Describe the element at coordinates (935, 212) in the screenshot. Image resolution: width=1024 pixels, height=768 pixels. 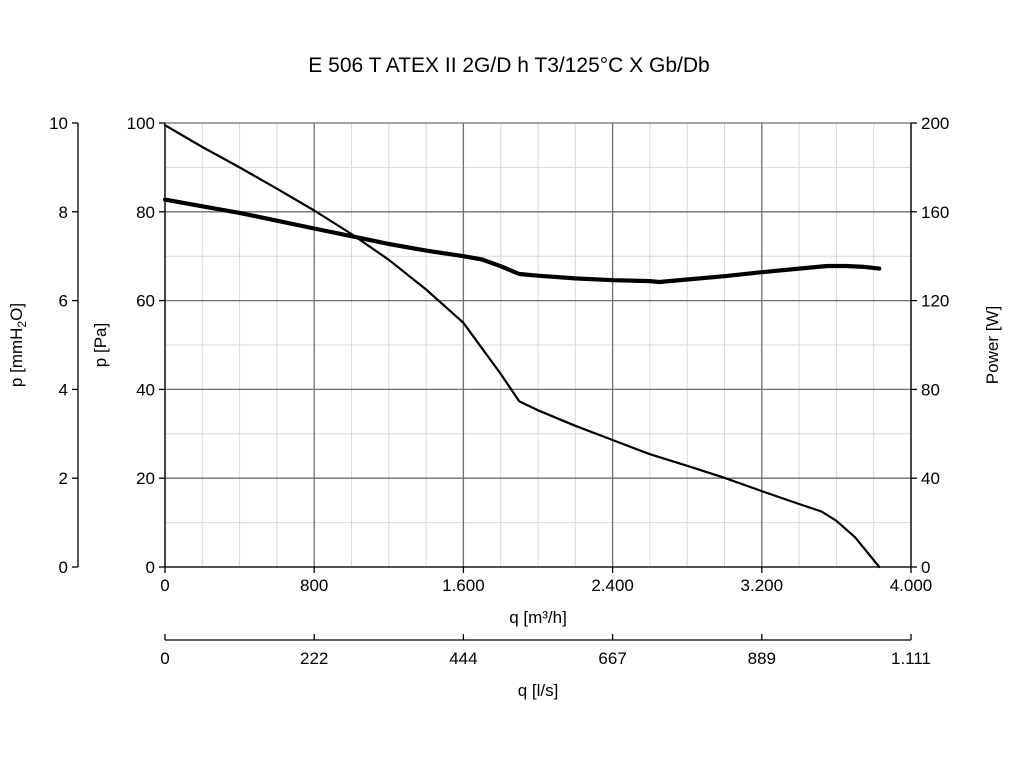
I see `y-tick-label-power: 160` at that location.